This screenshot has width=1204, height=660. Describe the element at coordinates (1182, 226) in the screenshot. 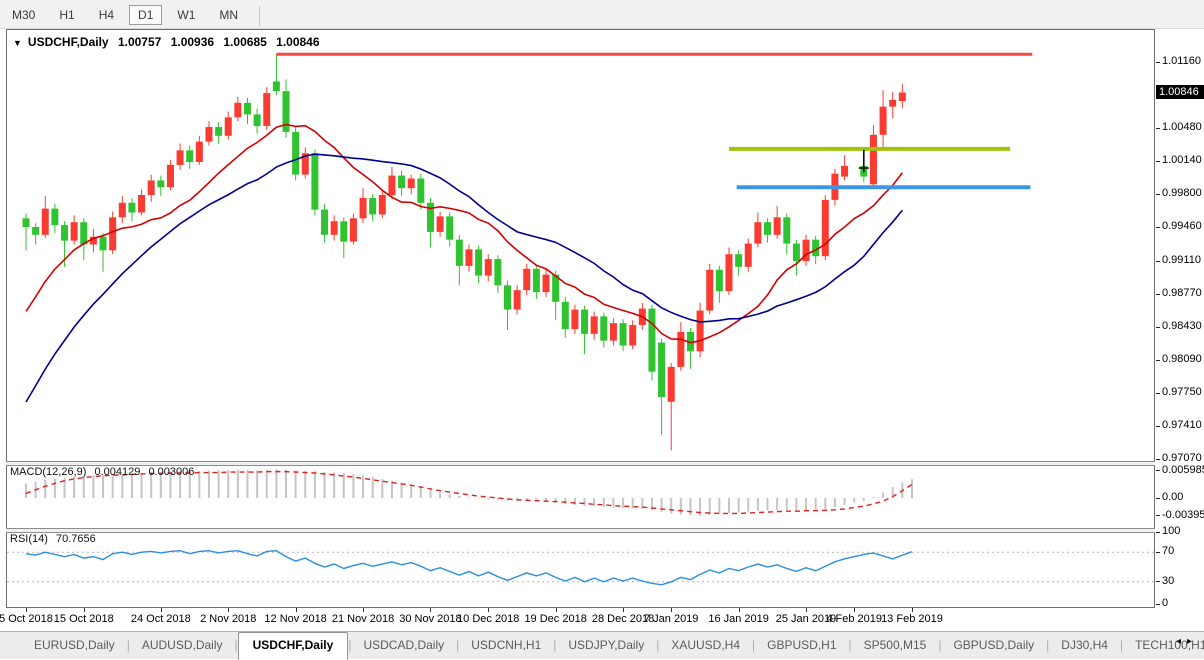

I see `price-axis-label: 0.99460` at that location.